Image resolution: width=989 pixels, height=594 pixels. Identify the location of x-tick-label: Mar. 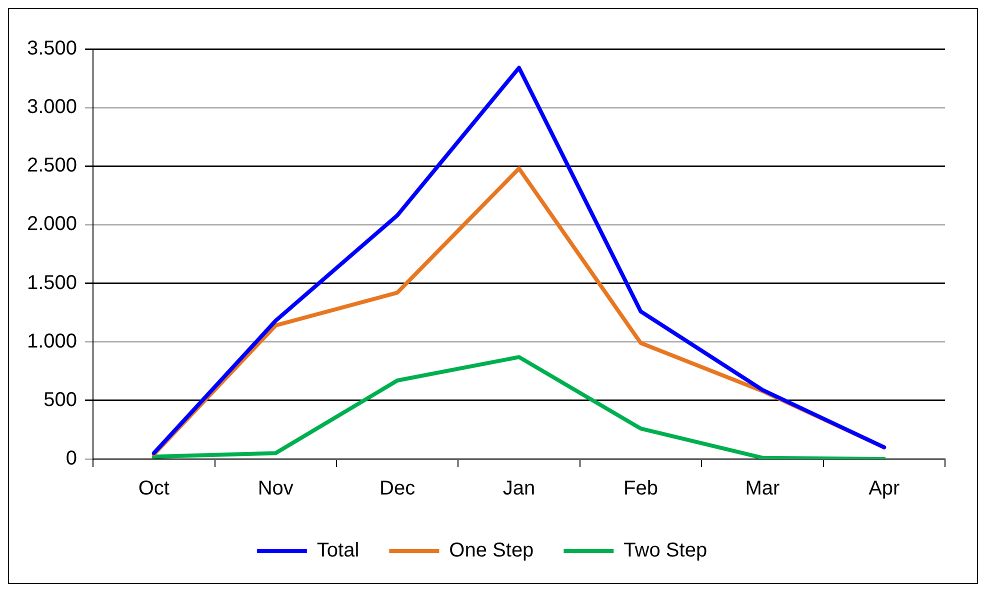
(762, 489).